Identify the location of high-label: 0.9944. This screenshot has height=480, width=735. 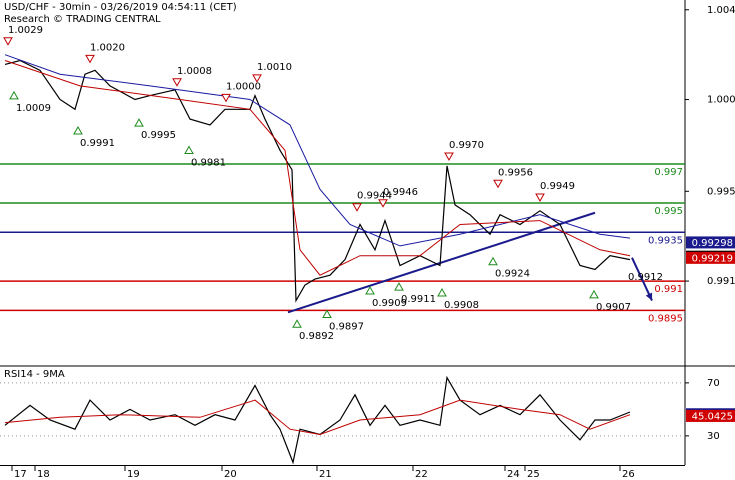
(374, 196).